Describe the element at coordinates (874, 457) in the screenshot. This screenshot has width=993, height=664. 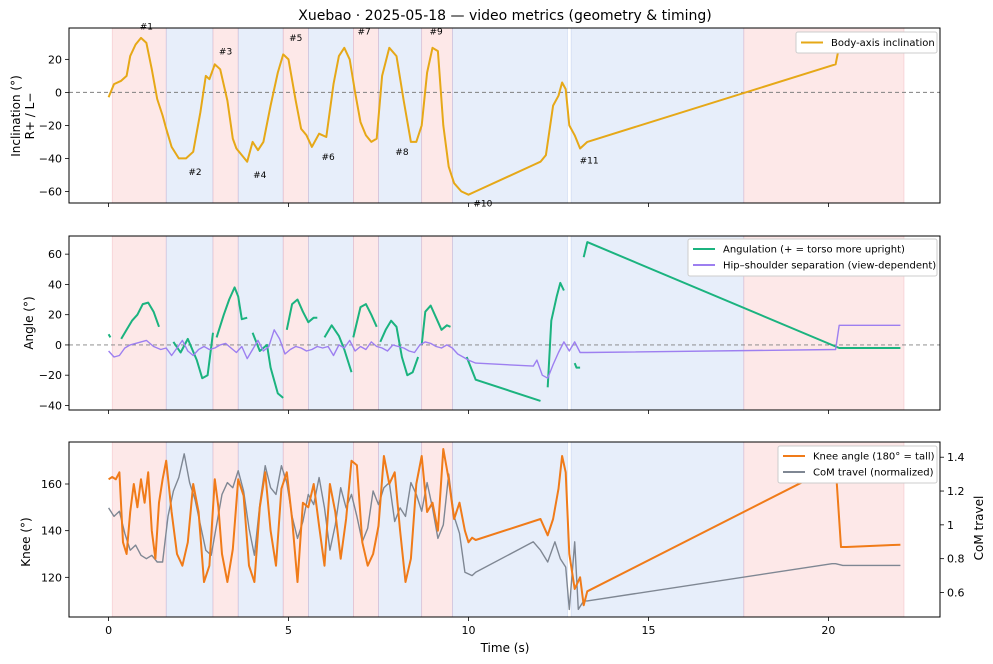
I see `legend-label-knee: Knee angle (180° = tall)` at that location.